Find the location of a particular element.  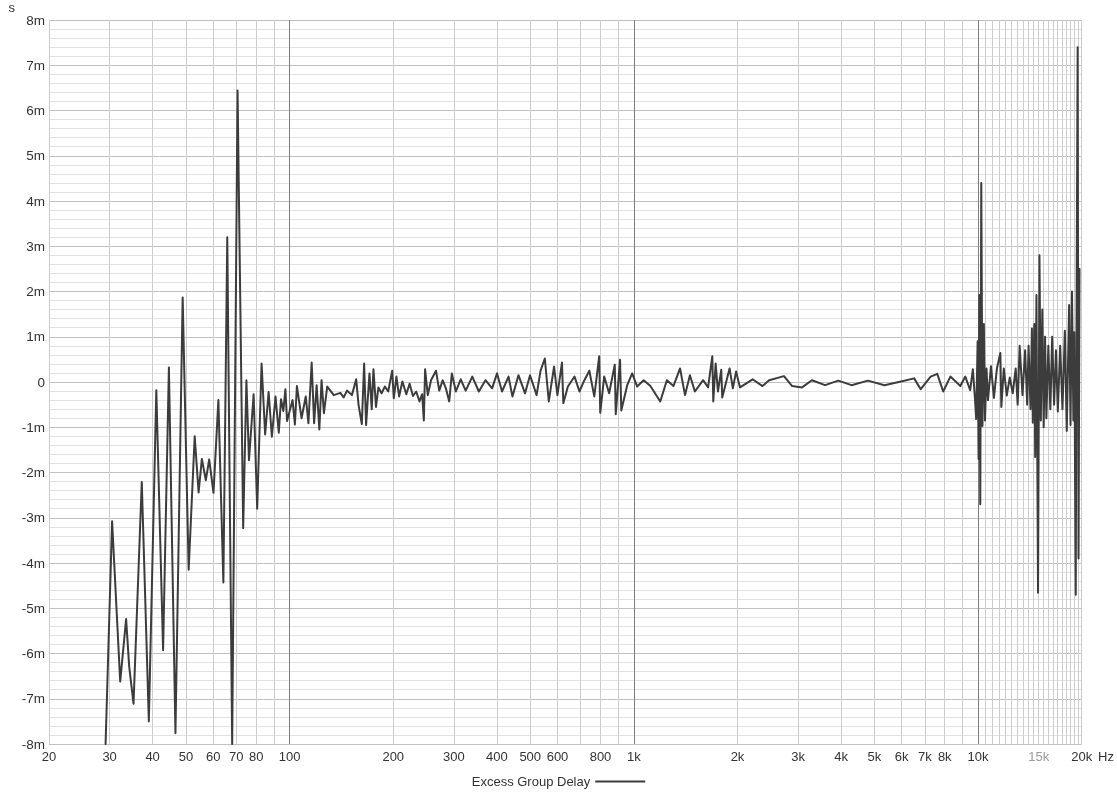

x-tick-label: 30 is located at coordinates (109, 756).